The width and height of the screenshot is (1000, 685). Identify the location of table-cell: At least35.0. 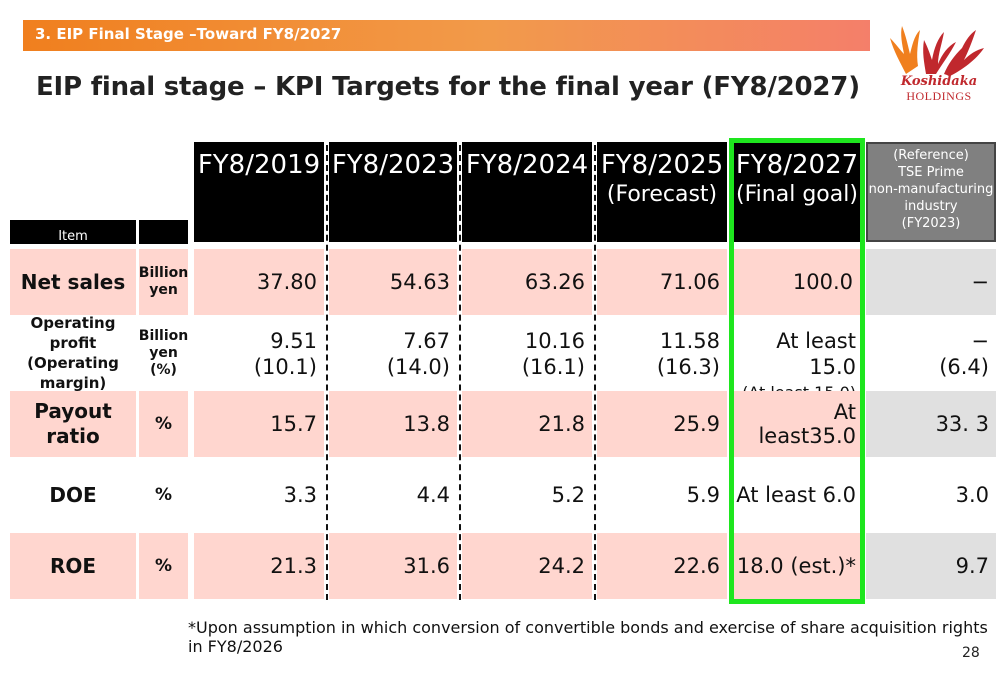
(797, 424).